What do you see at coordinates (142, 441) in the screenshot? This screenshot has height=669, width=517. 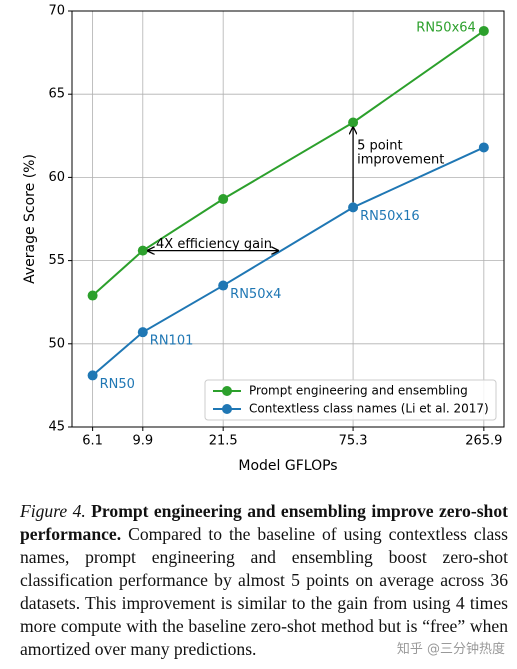 I see `x-tick-label: 9.9` at bounding box center [142, 441].